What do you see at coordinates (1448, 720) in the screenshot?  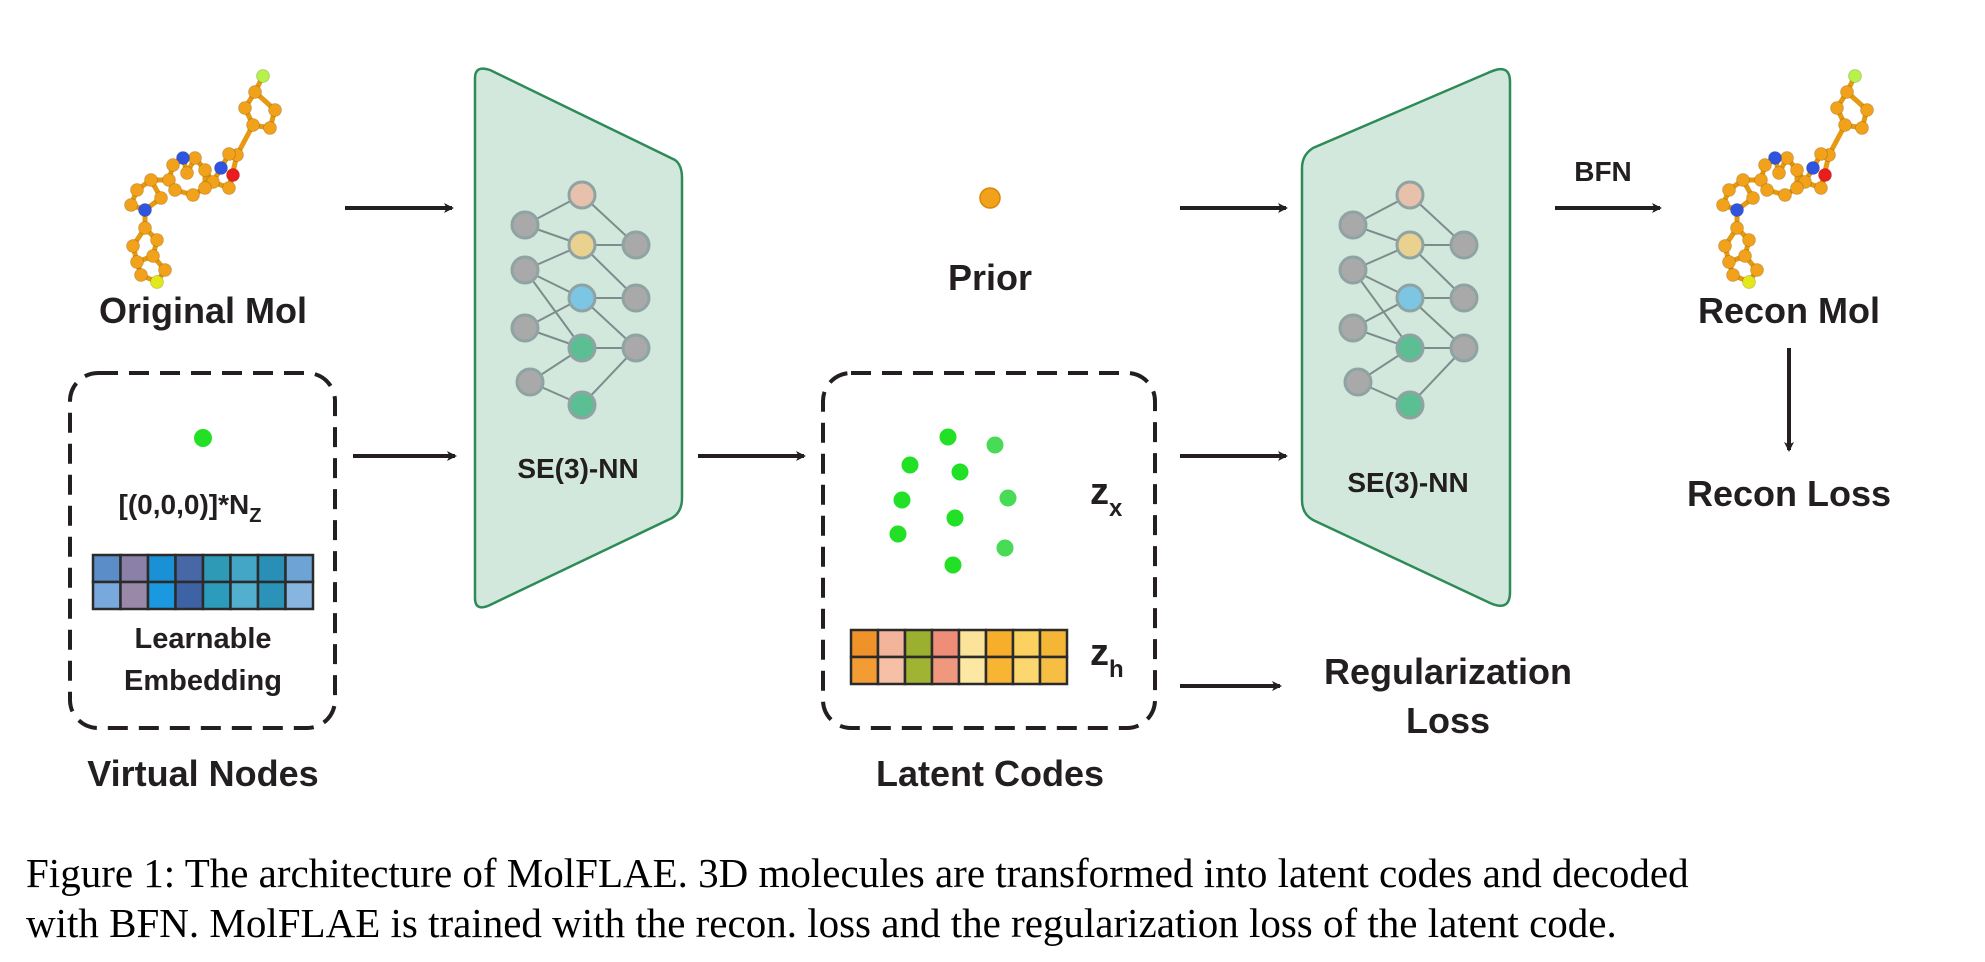 I see `regularization-loss-label-line2: Loss` at bounding box center [1448, 720].